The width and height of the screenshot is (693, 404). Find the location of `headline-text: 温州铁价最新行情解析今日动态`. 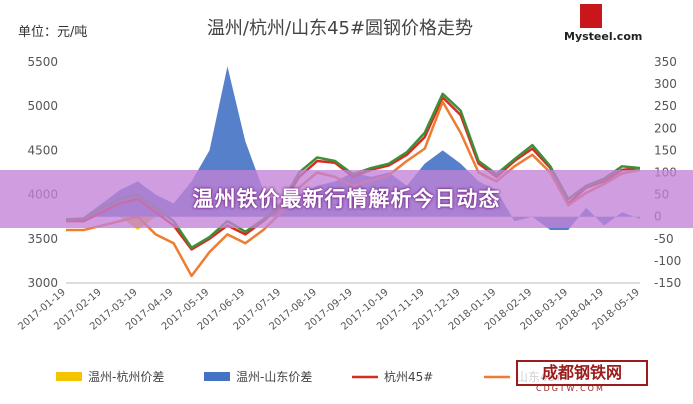

headline-text: 温州铁价最新行情解析今日动态 is located at coordinates (346, 199).